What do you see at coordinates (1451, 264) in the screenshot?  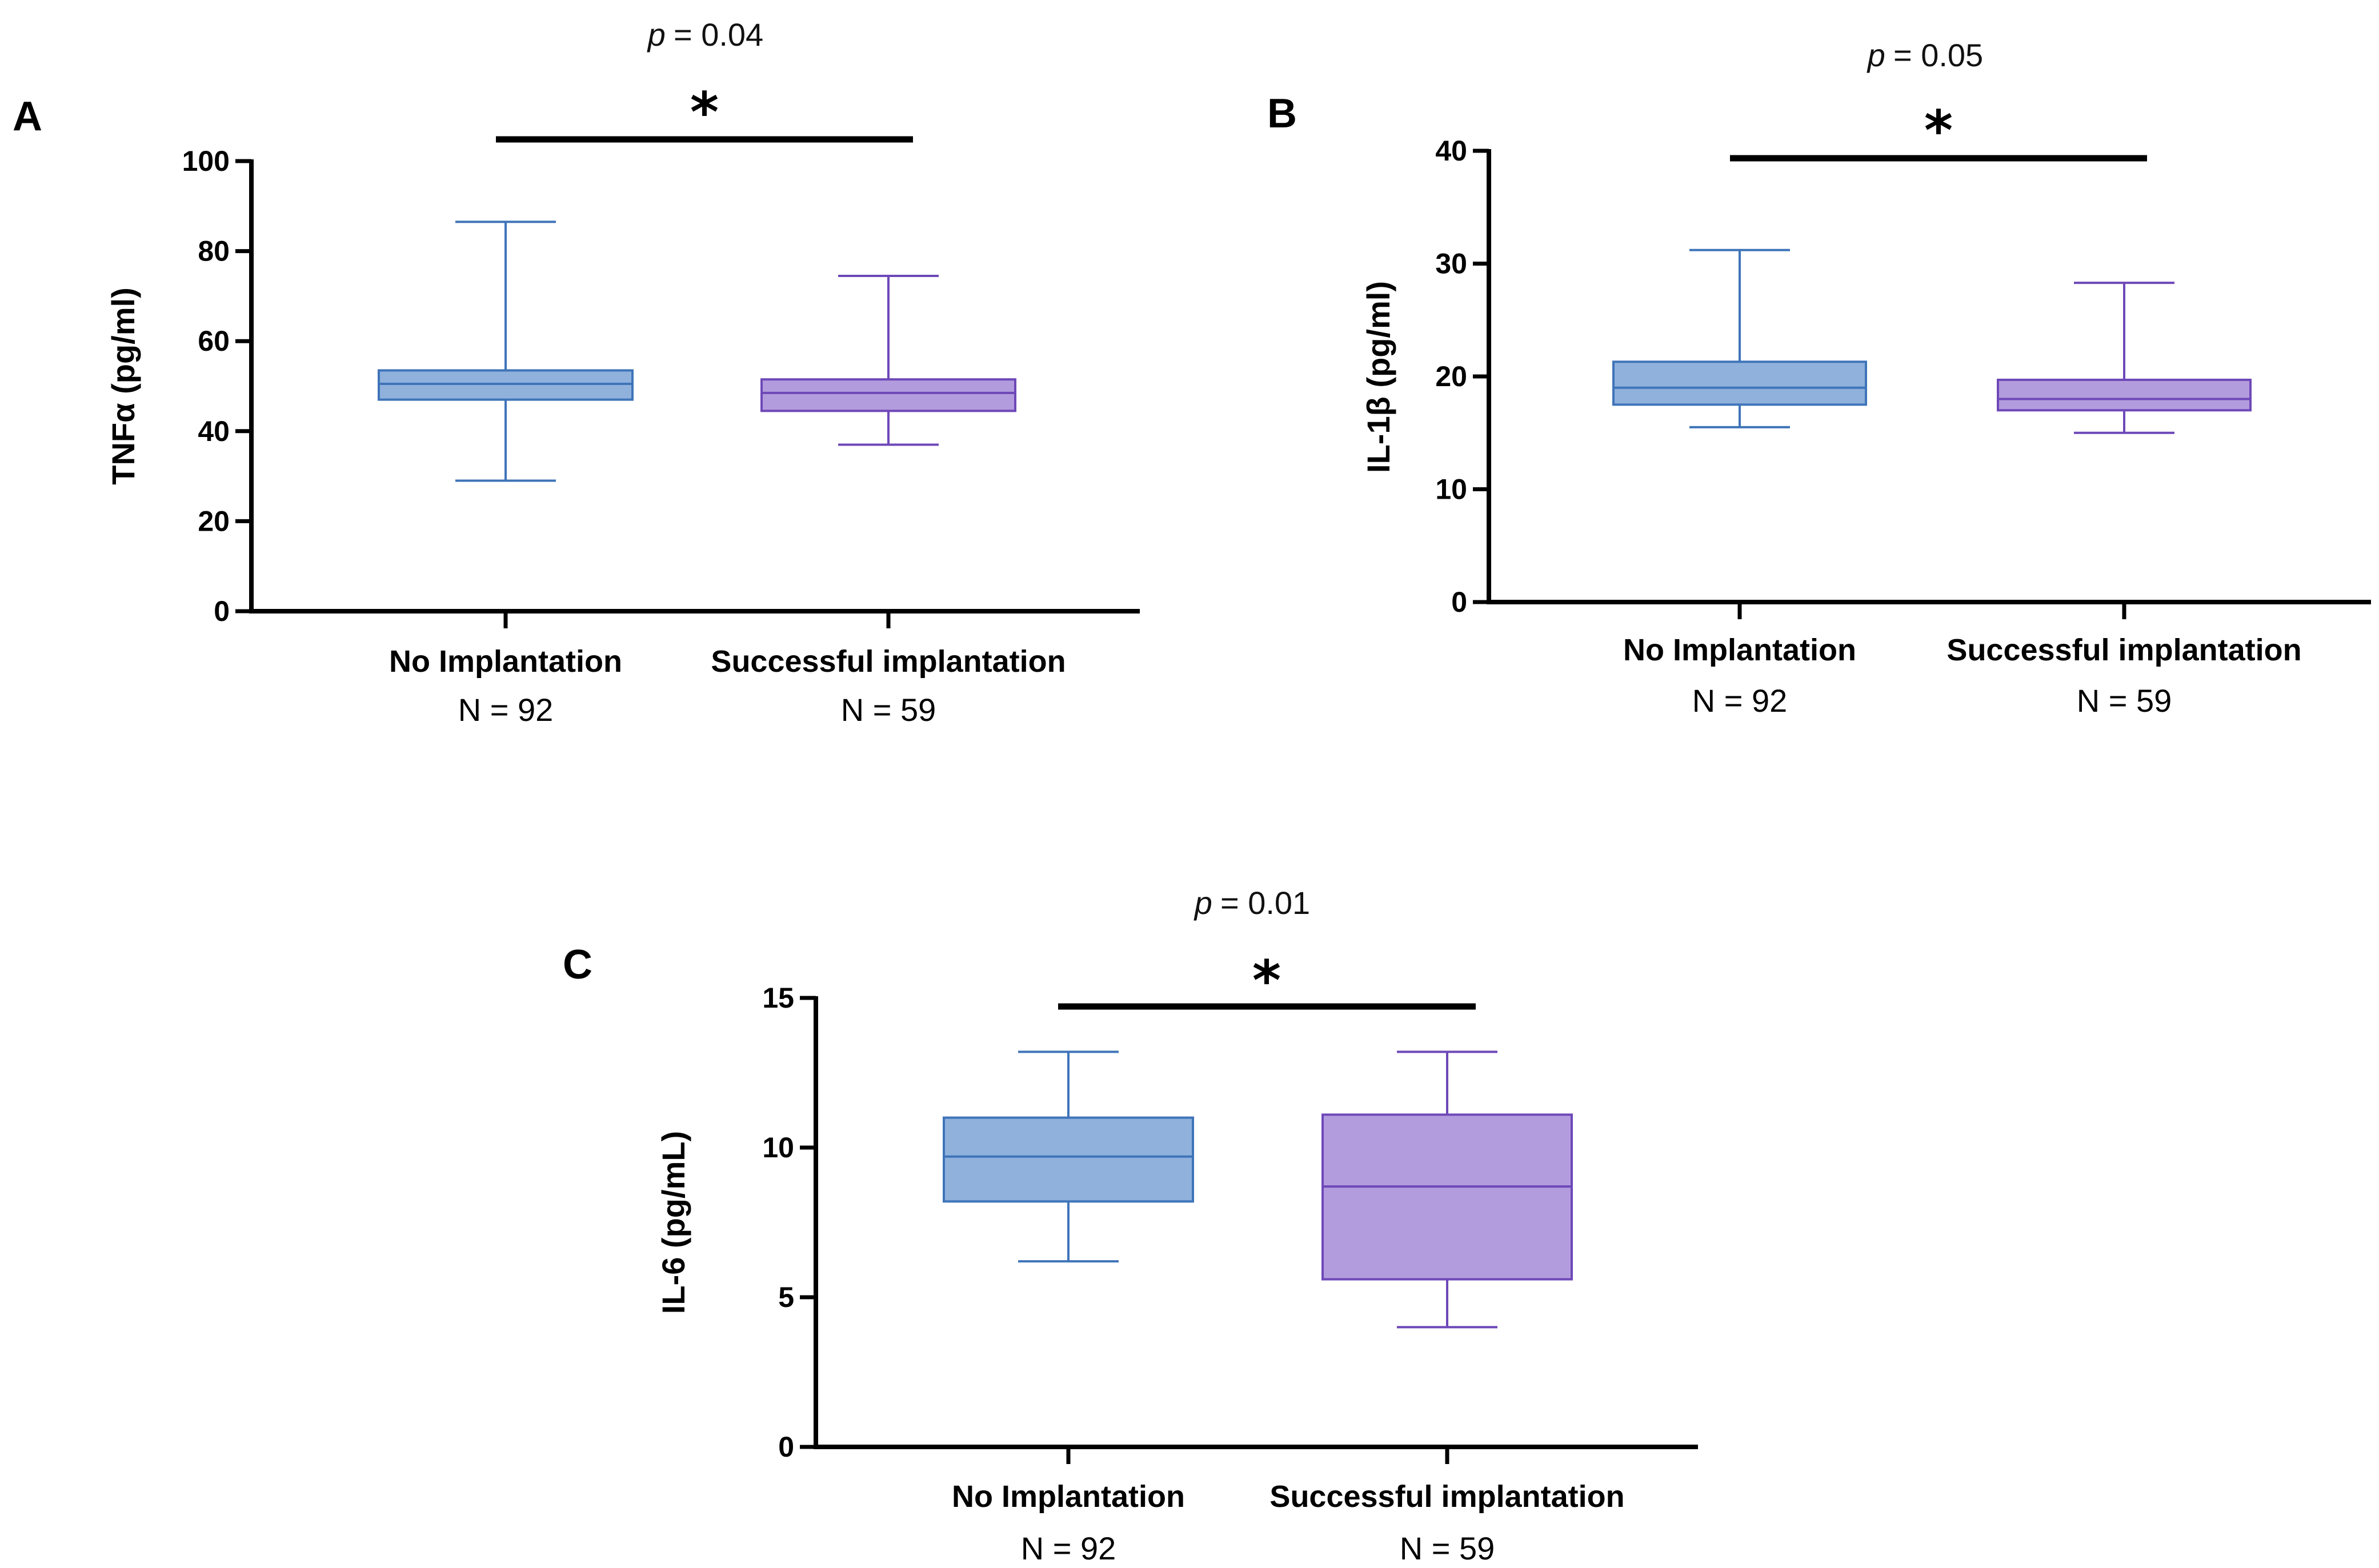 I see `y-tick-label: 30` at bounding box center [1451, 264].